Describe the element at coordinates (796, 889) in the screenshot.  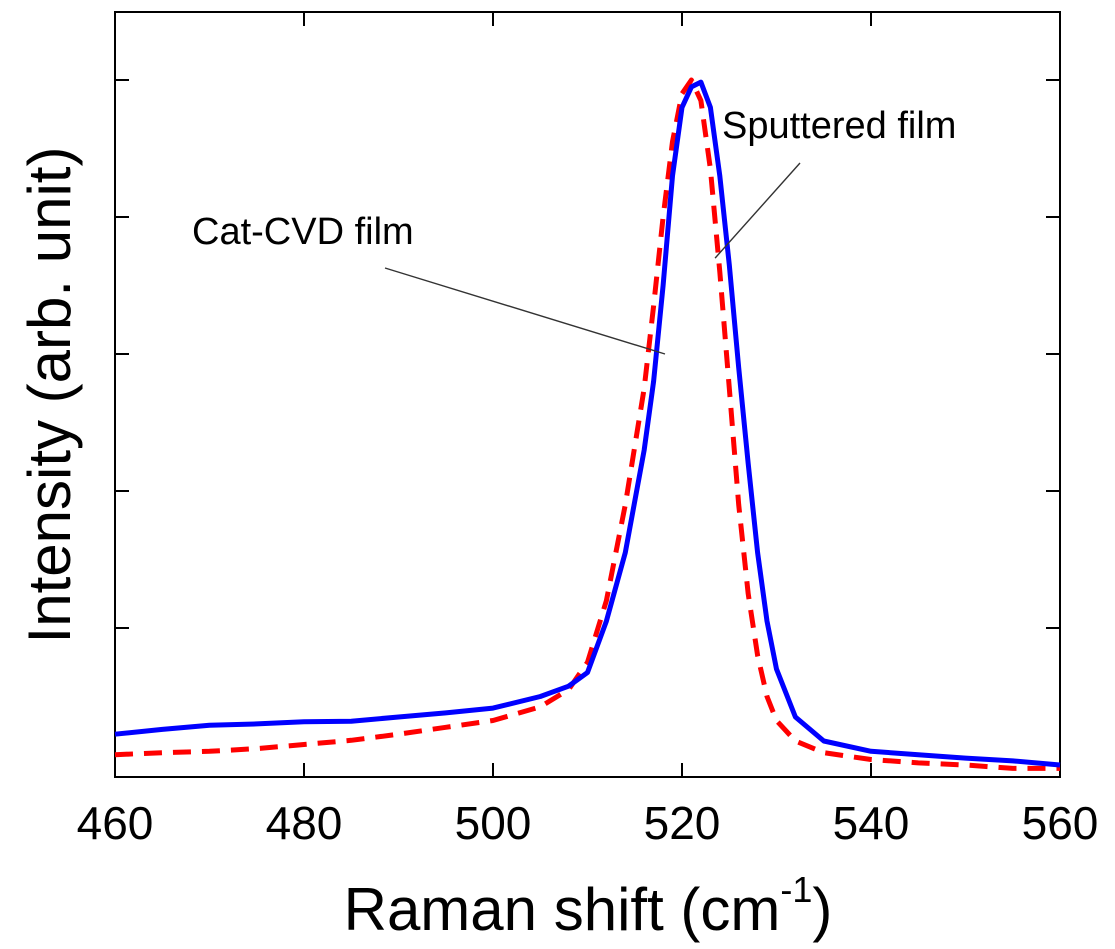
I see `x-axis-title-superscript: -1` at that location.